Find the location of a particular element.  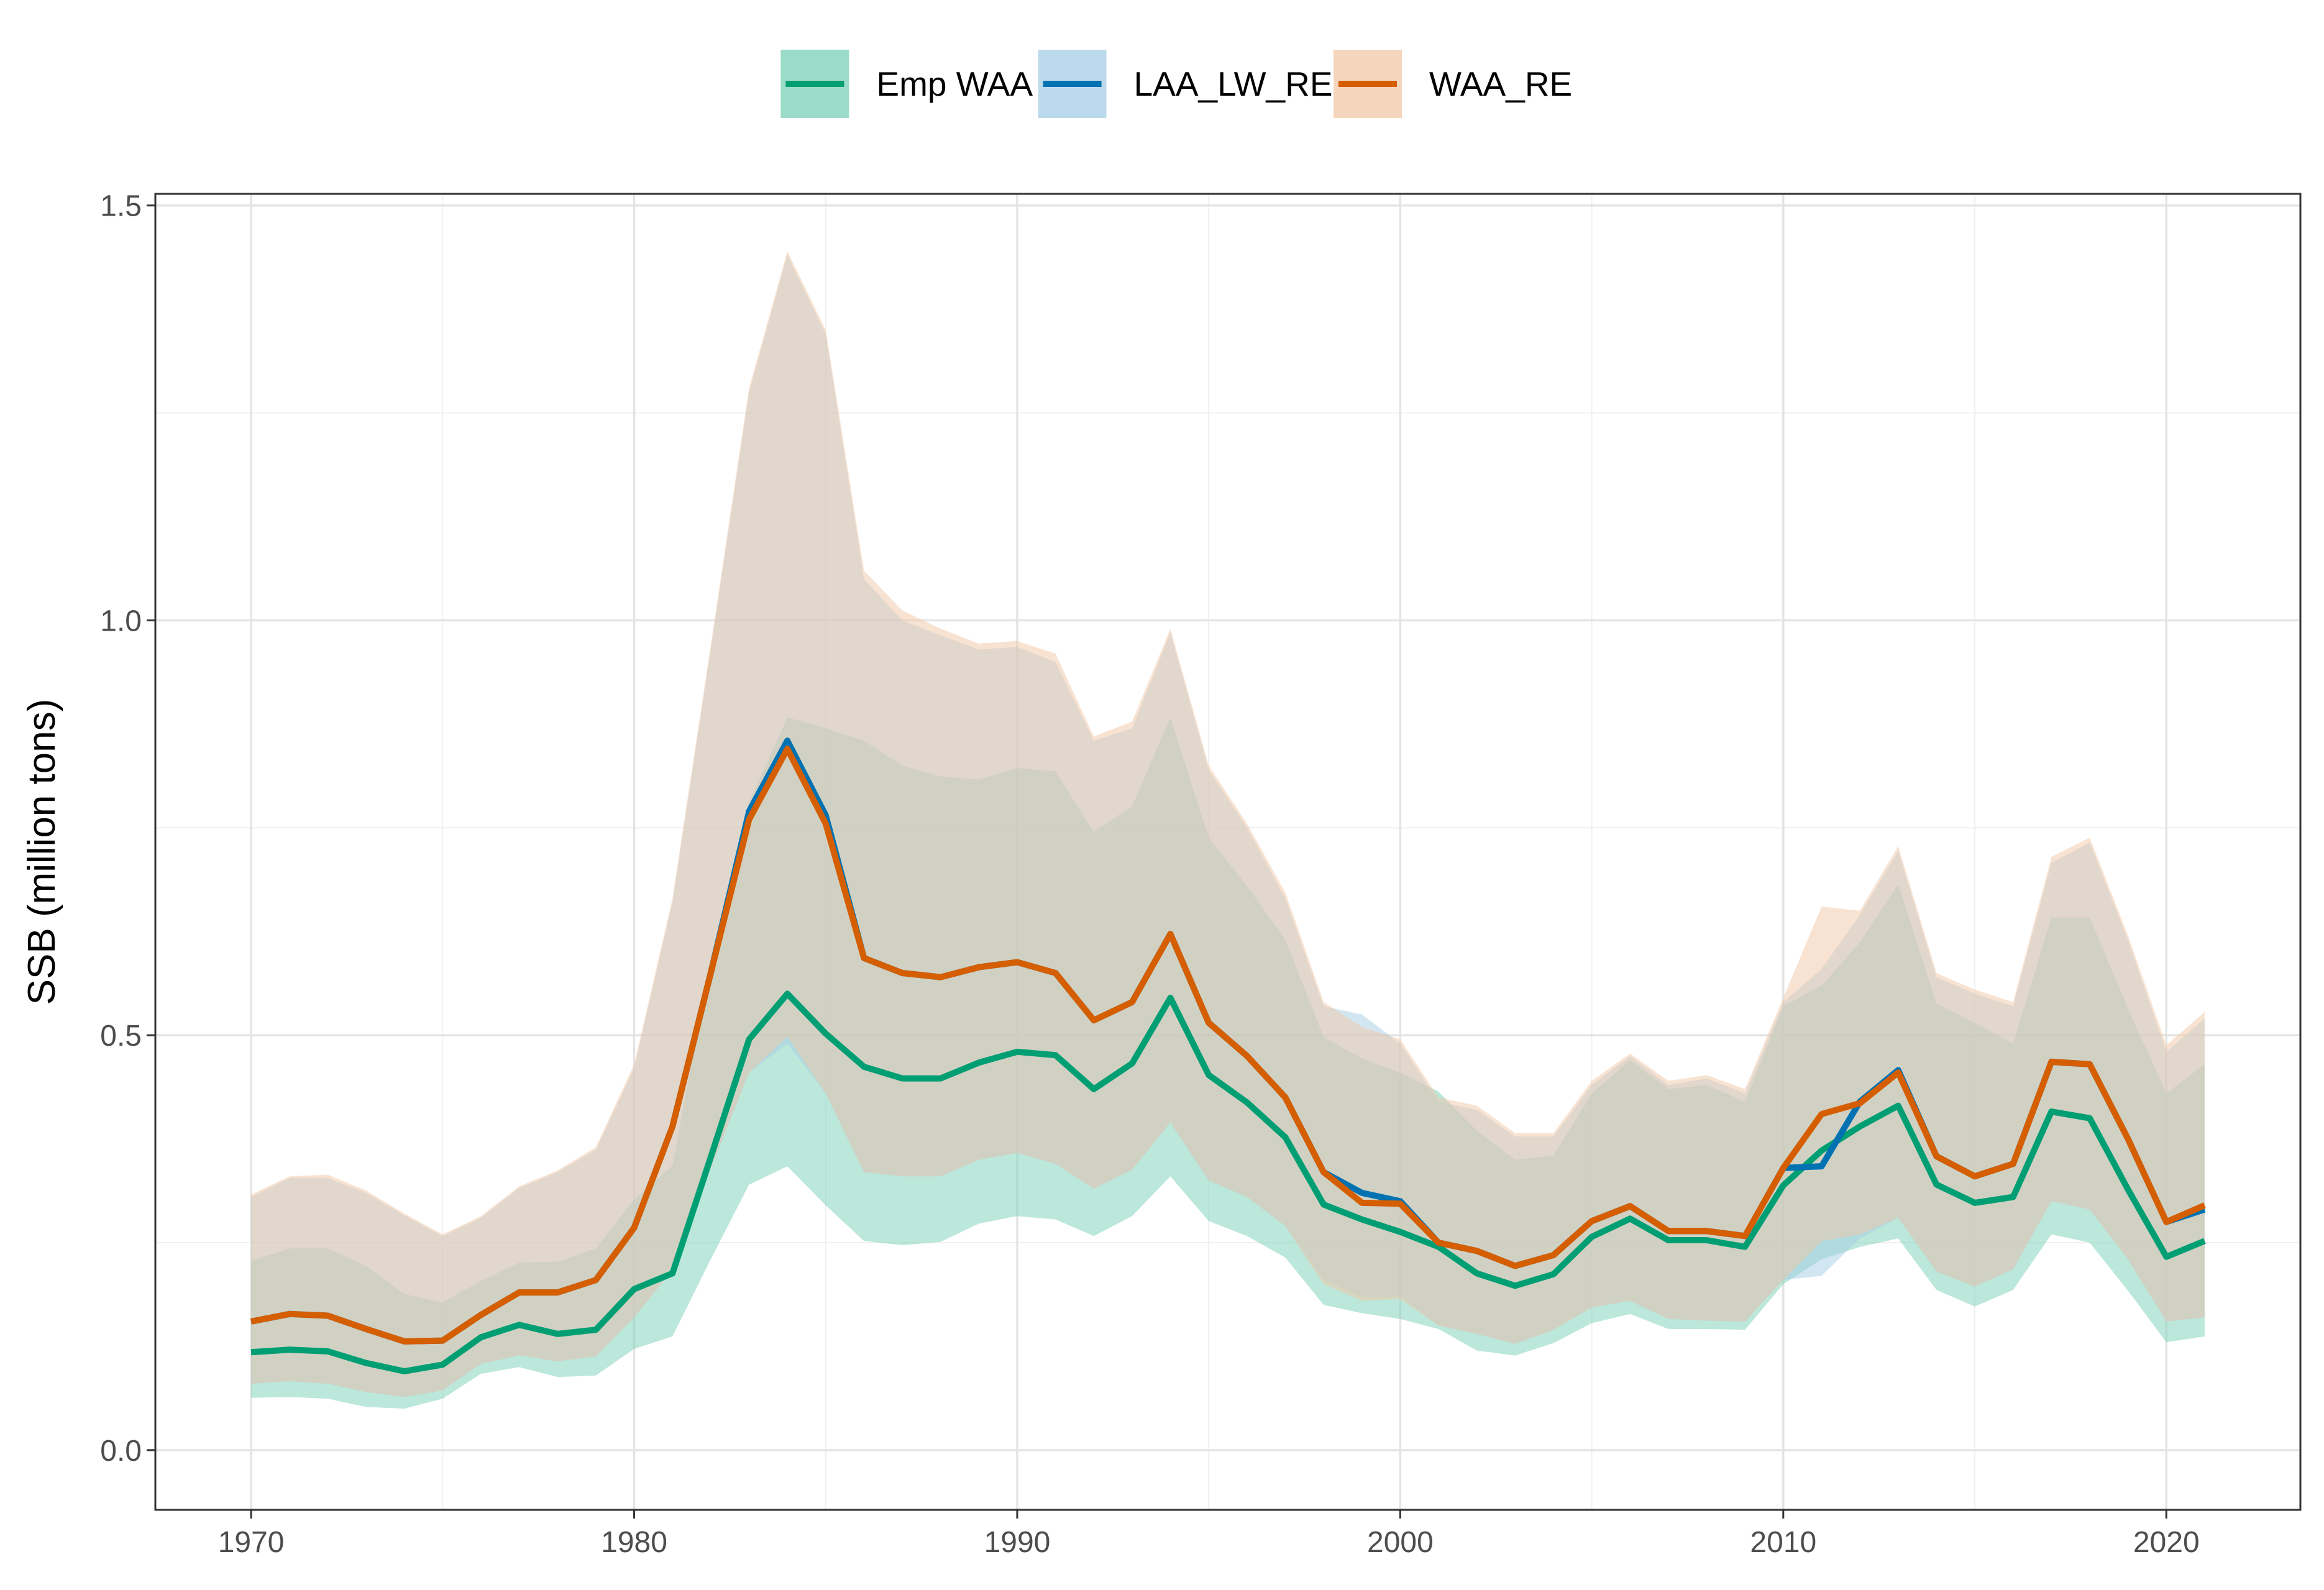

legend-item-laa-lw-re: LAA_LW_RE is located at coordinates (1185, 84).